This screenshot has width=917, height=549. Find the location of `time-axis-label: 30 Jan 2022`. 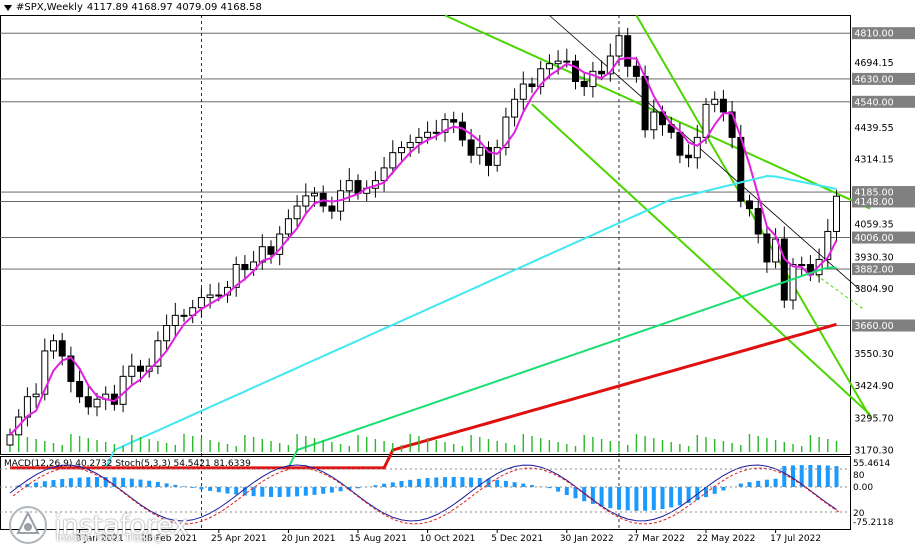

time-axis-label: 30 Jan 2022 is located at coordinates (587, 539).